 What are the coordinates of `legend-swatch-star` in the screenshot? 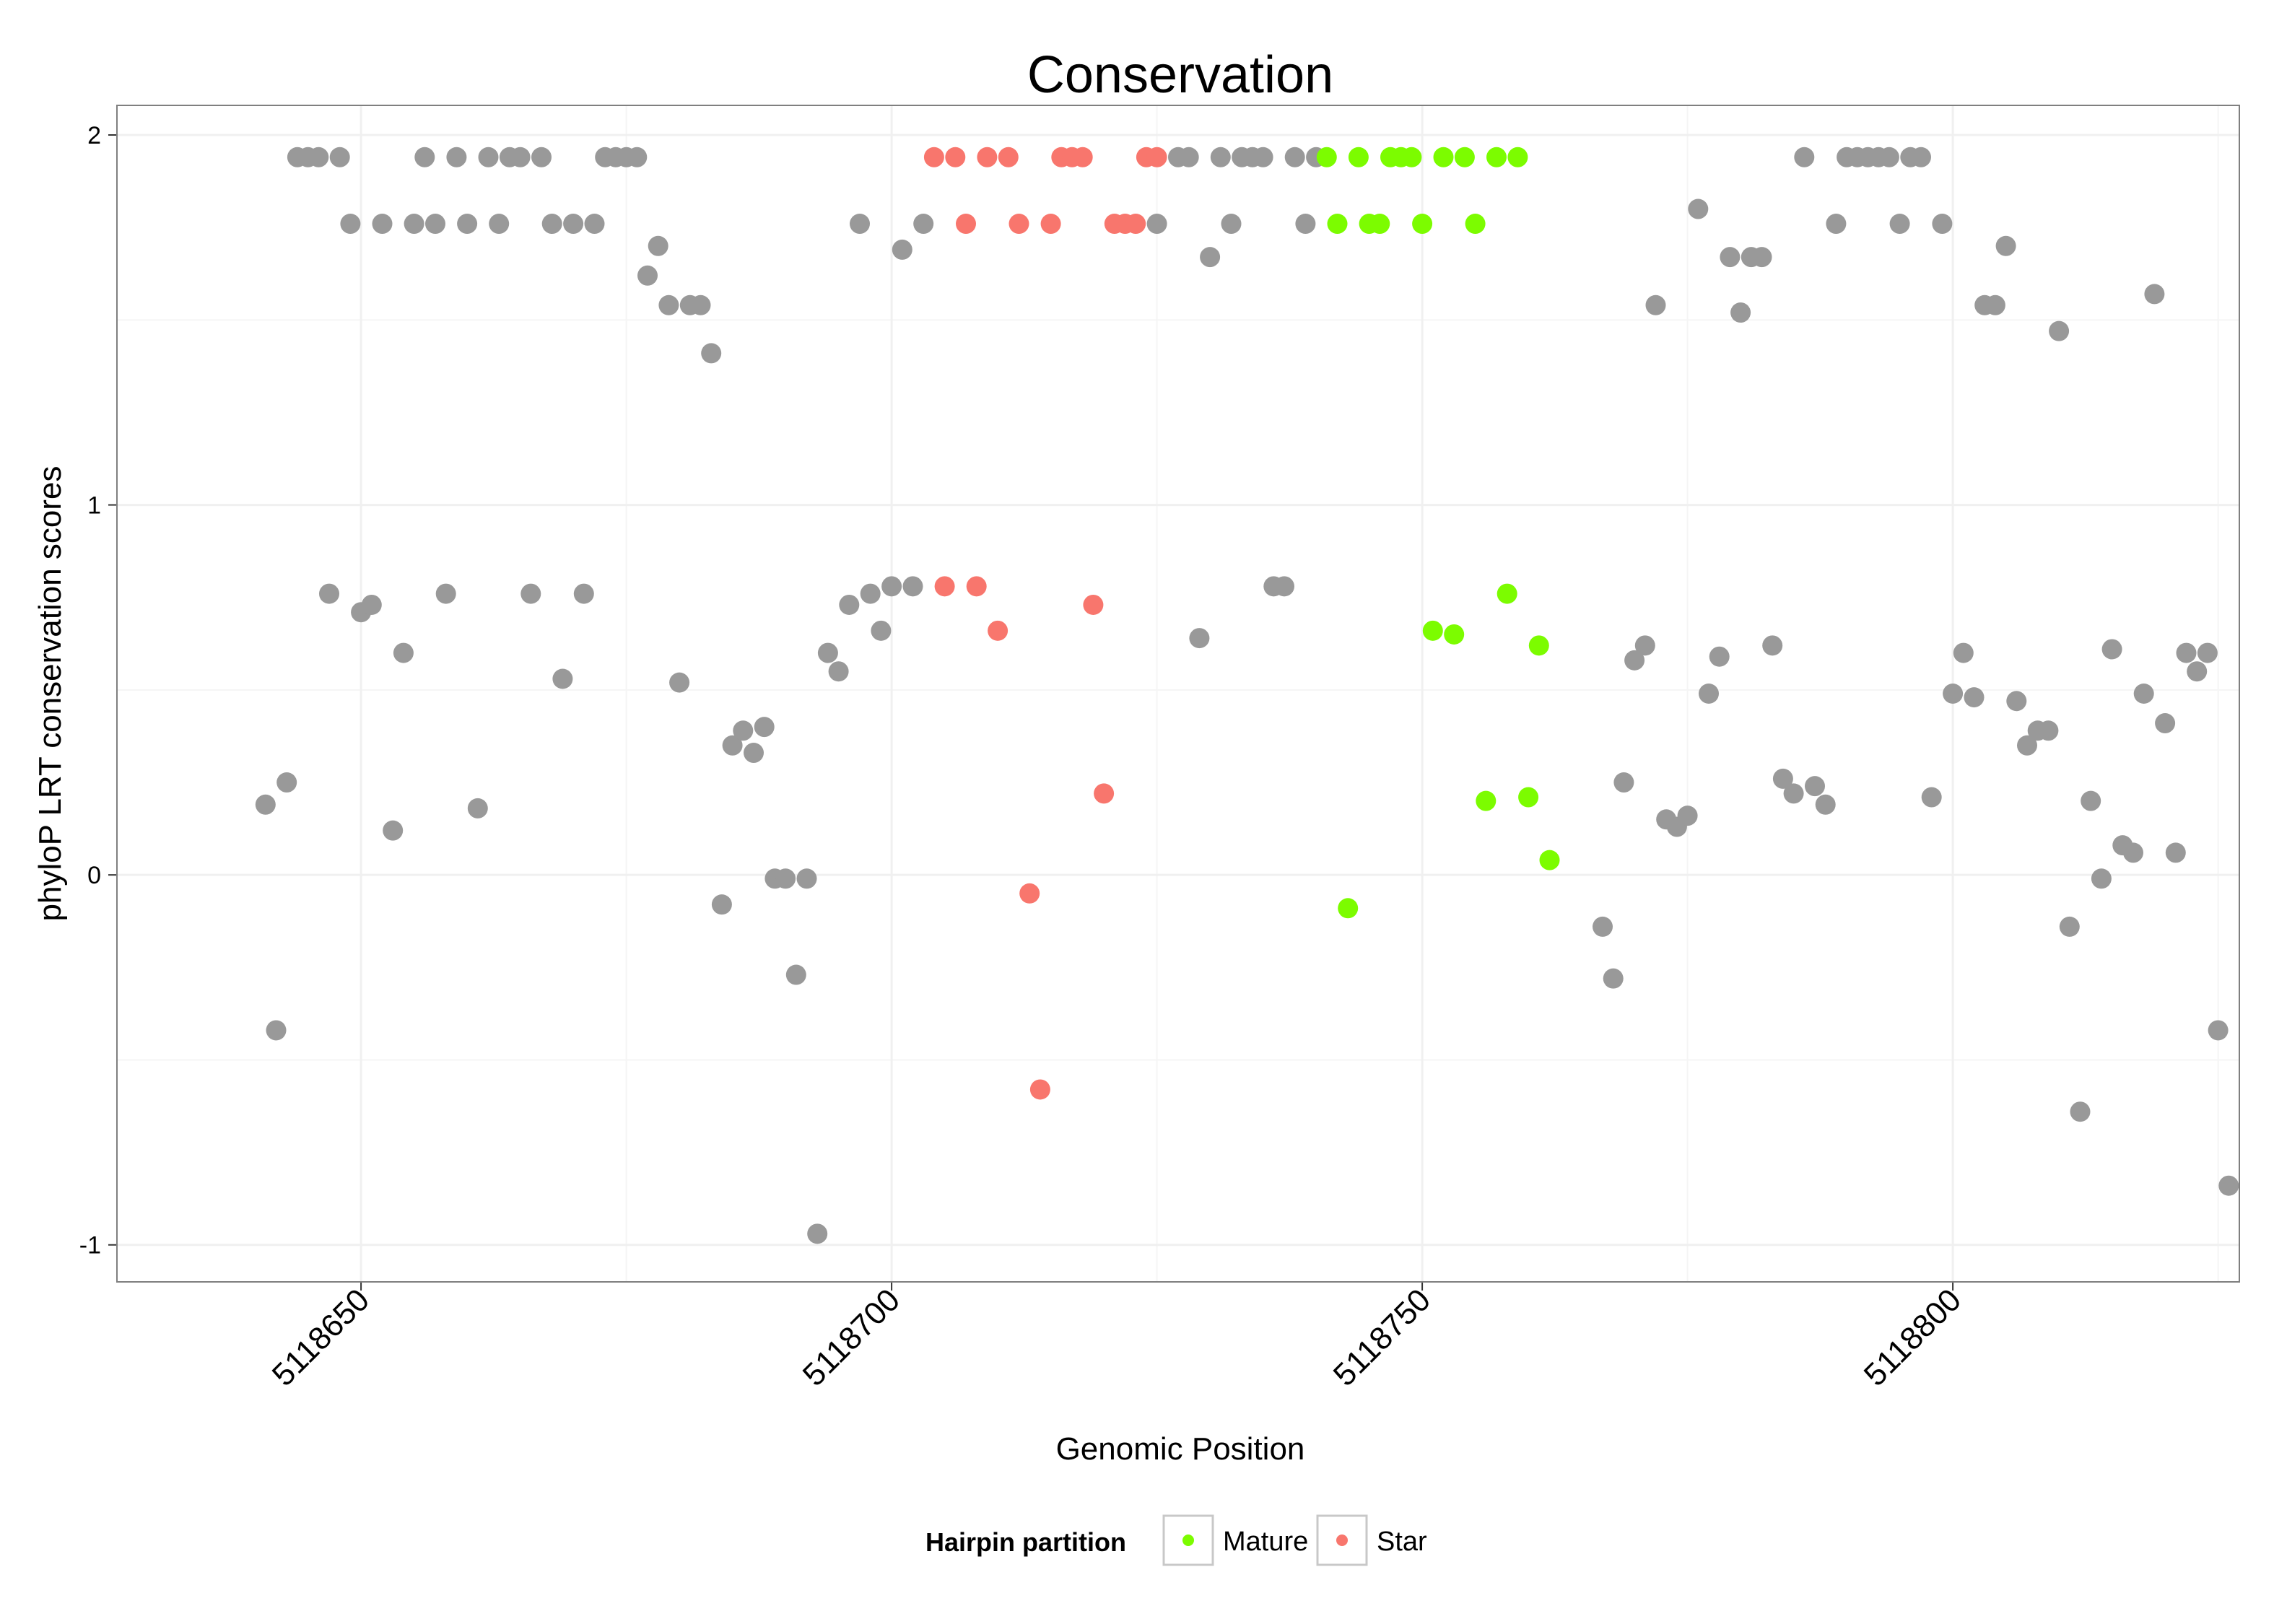 It's located at (1342, 1540).